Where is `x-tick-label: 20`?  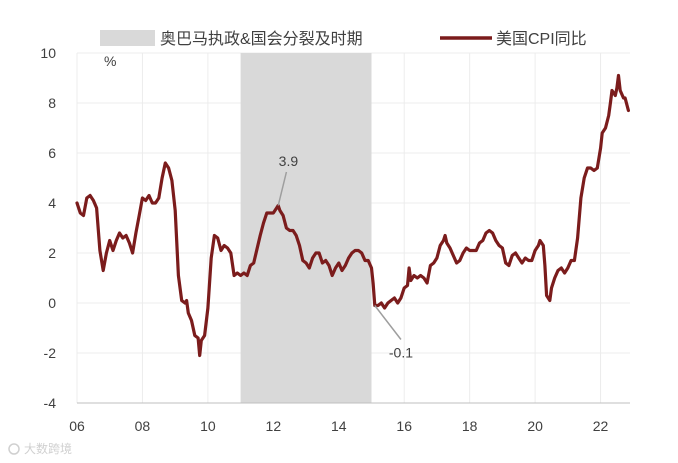
x-tick-label: 20 is located at coordinates (535, 426).